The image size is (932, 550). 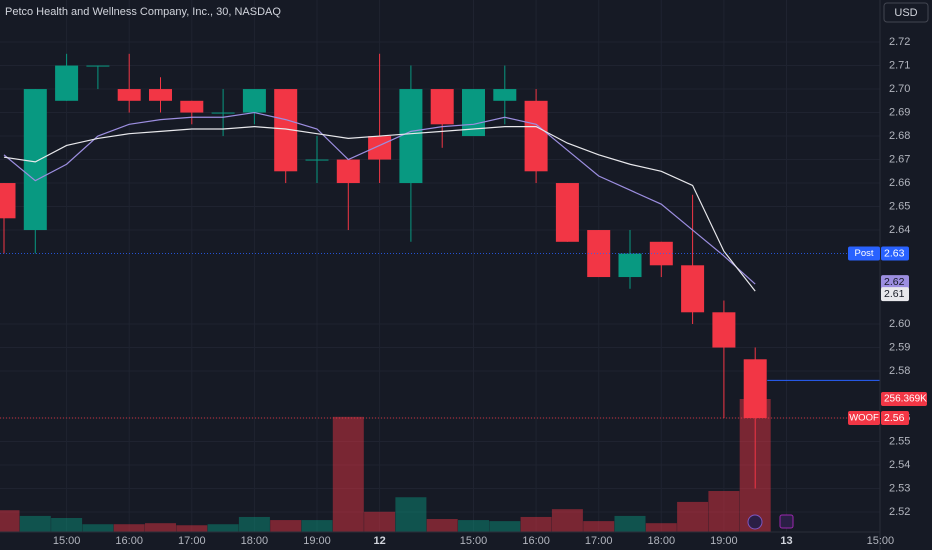 What do you see at coordinates (899, 230) in the screenshot?
I see `y-tick-label: 2.64` at bounding box center [899, 230].